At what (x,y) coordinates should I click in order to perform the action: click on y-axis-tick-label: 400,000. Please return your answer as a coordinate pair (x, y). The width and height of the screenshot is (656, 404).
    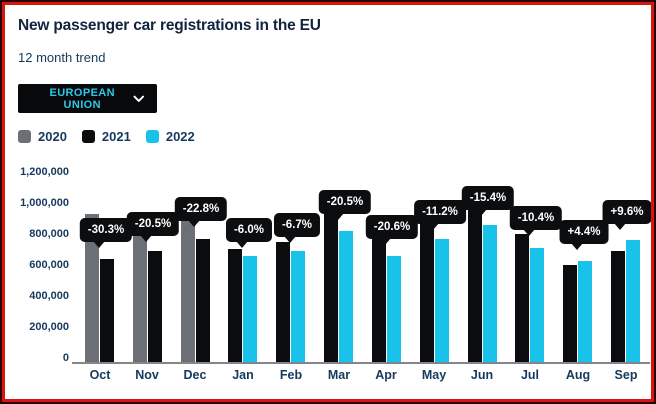
    Looking at the image, I should click on (49, 296).